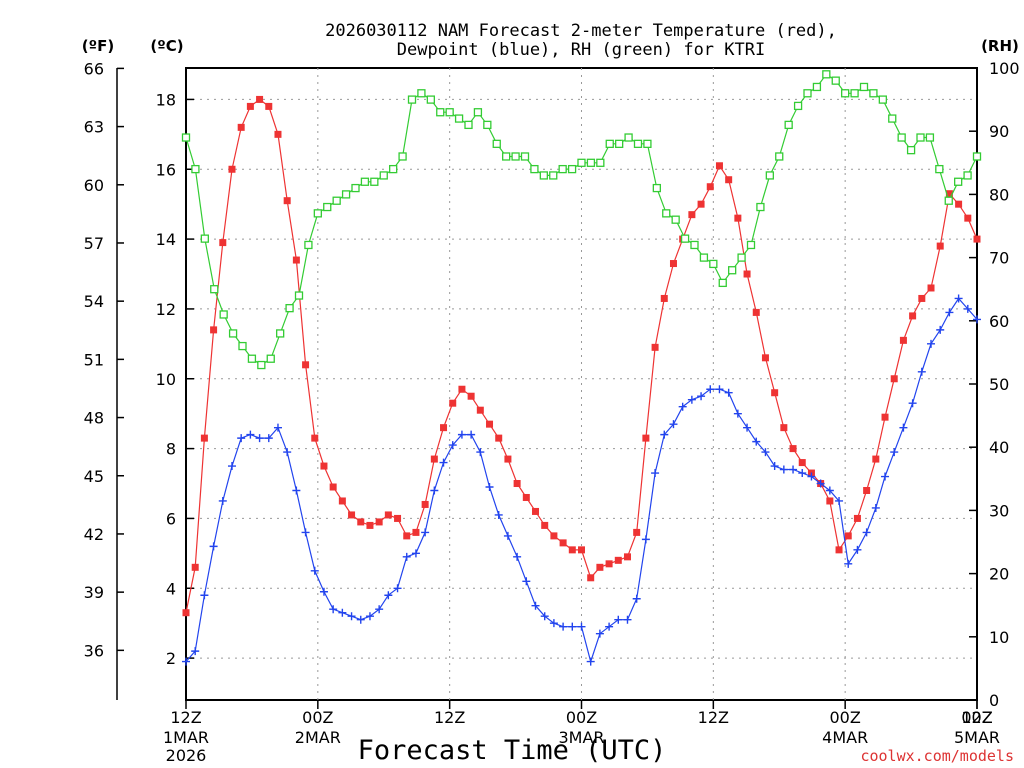 The image size is (1024, 768). I want to click on fahrenheit-tick-label: 63, so click(94, 127).